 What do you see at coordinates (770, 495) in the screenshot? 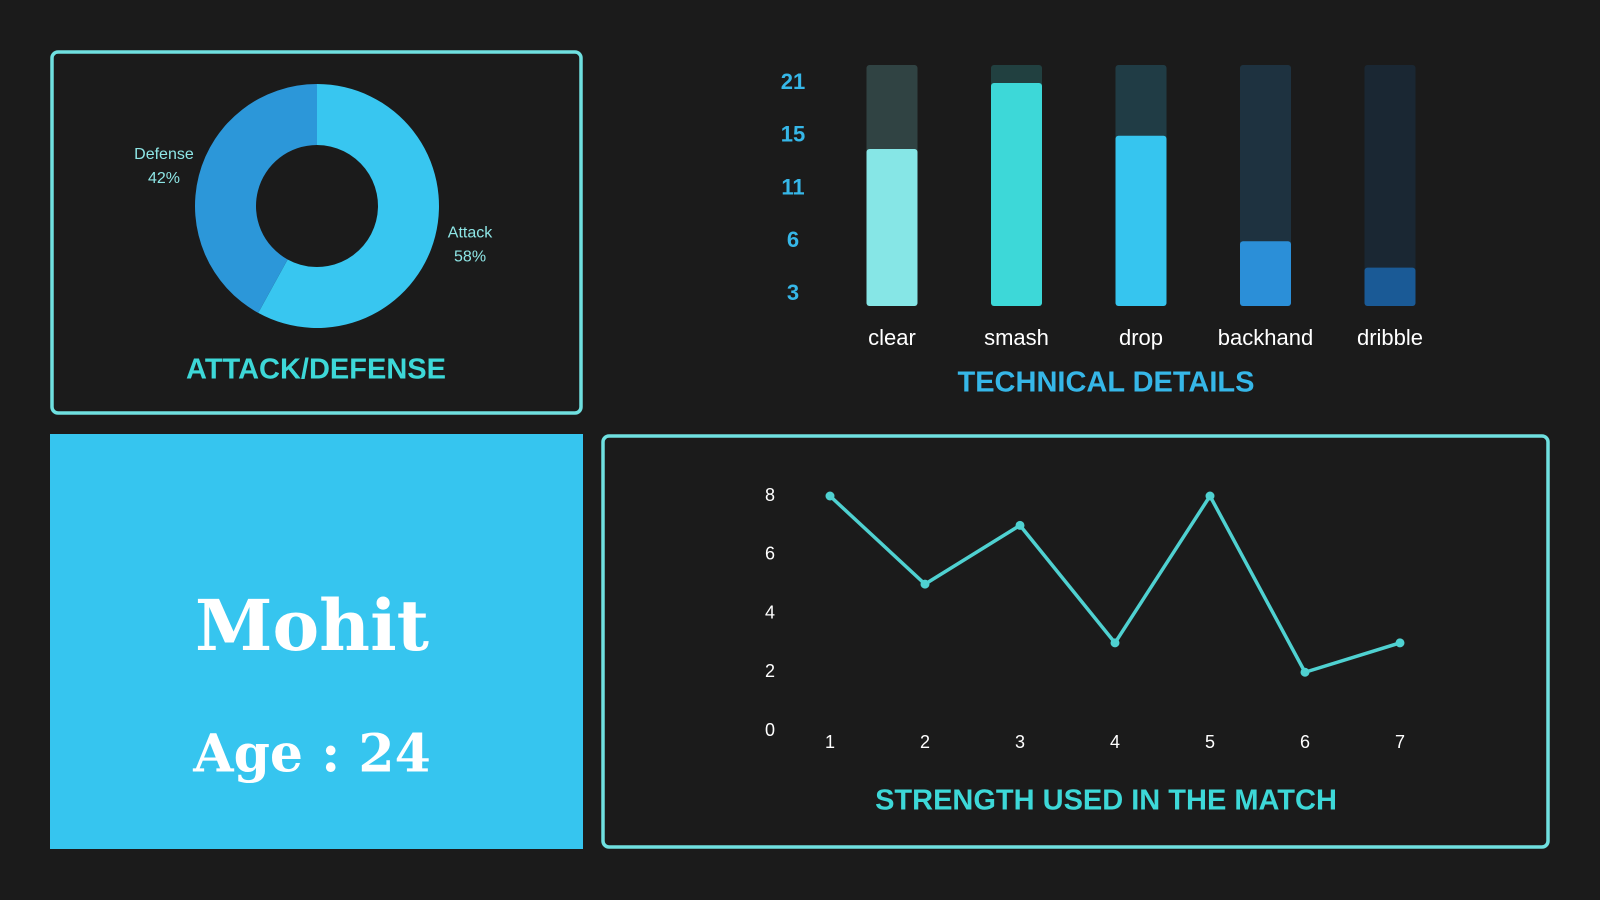
I see `y-tick-label: 8` at bounding box center [770, 495].